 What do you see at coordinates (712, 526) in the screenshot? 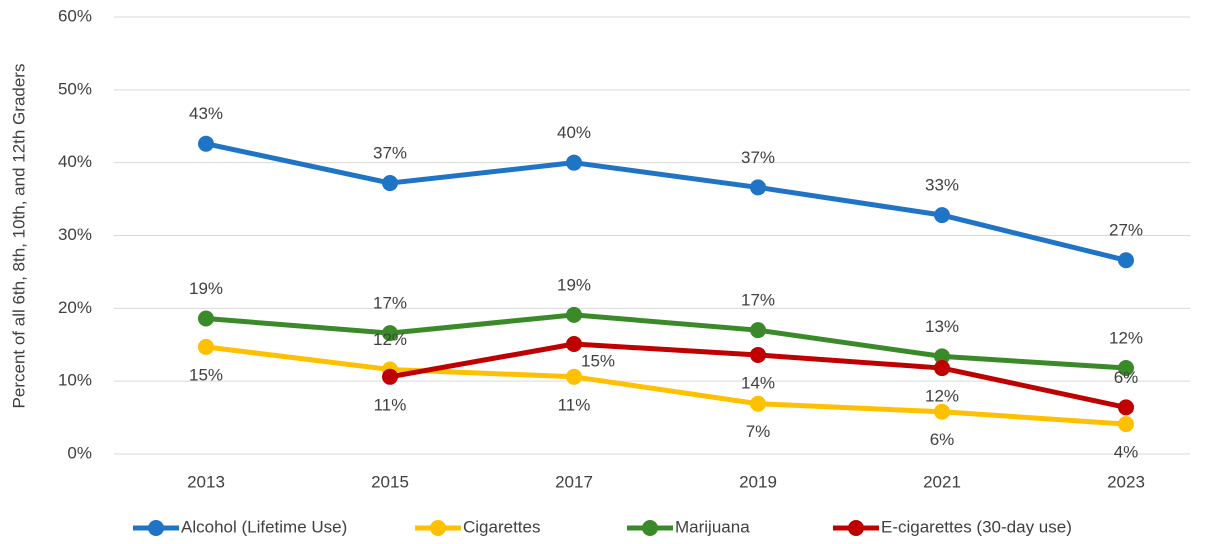
I see `legend-label: Marijuana` at bounding box center [712, 526].